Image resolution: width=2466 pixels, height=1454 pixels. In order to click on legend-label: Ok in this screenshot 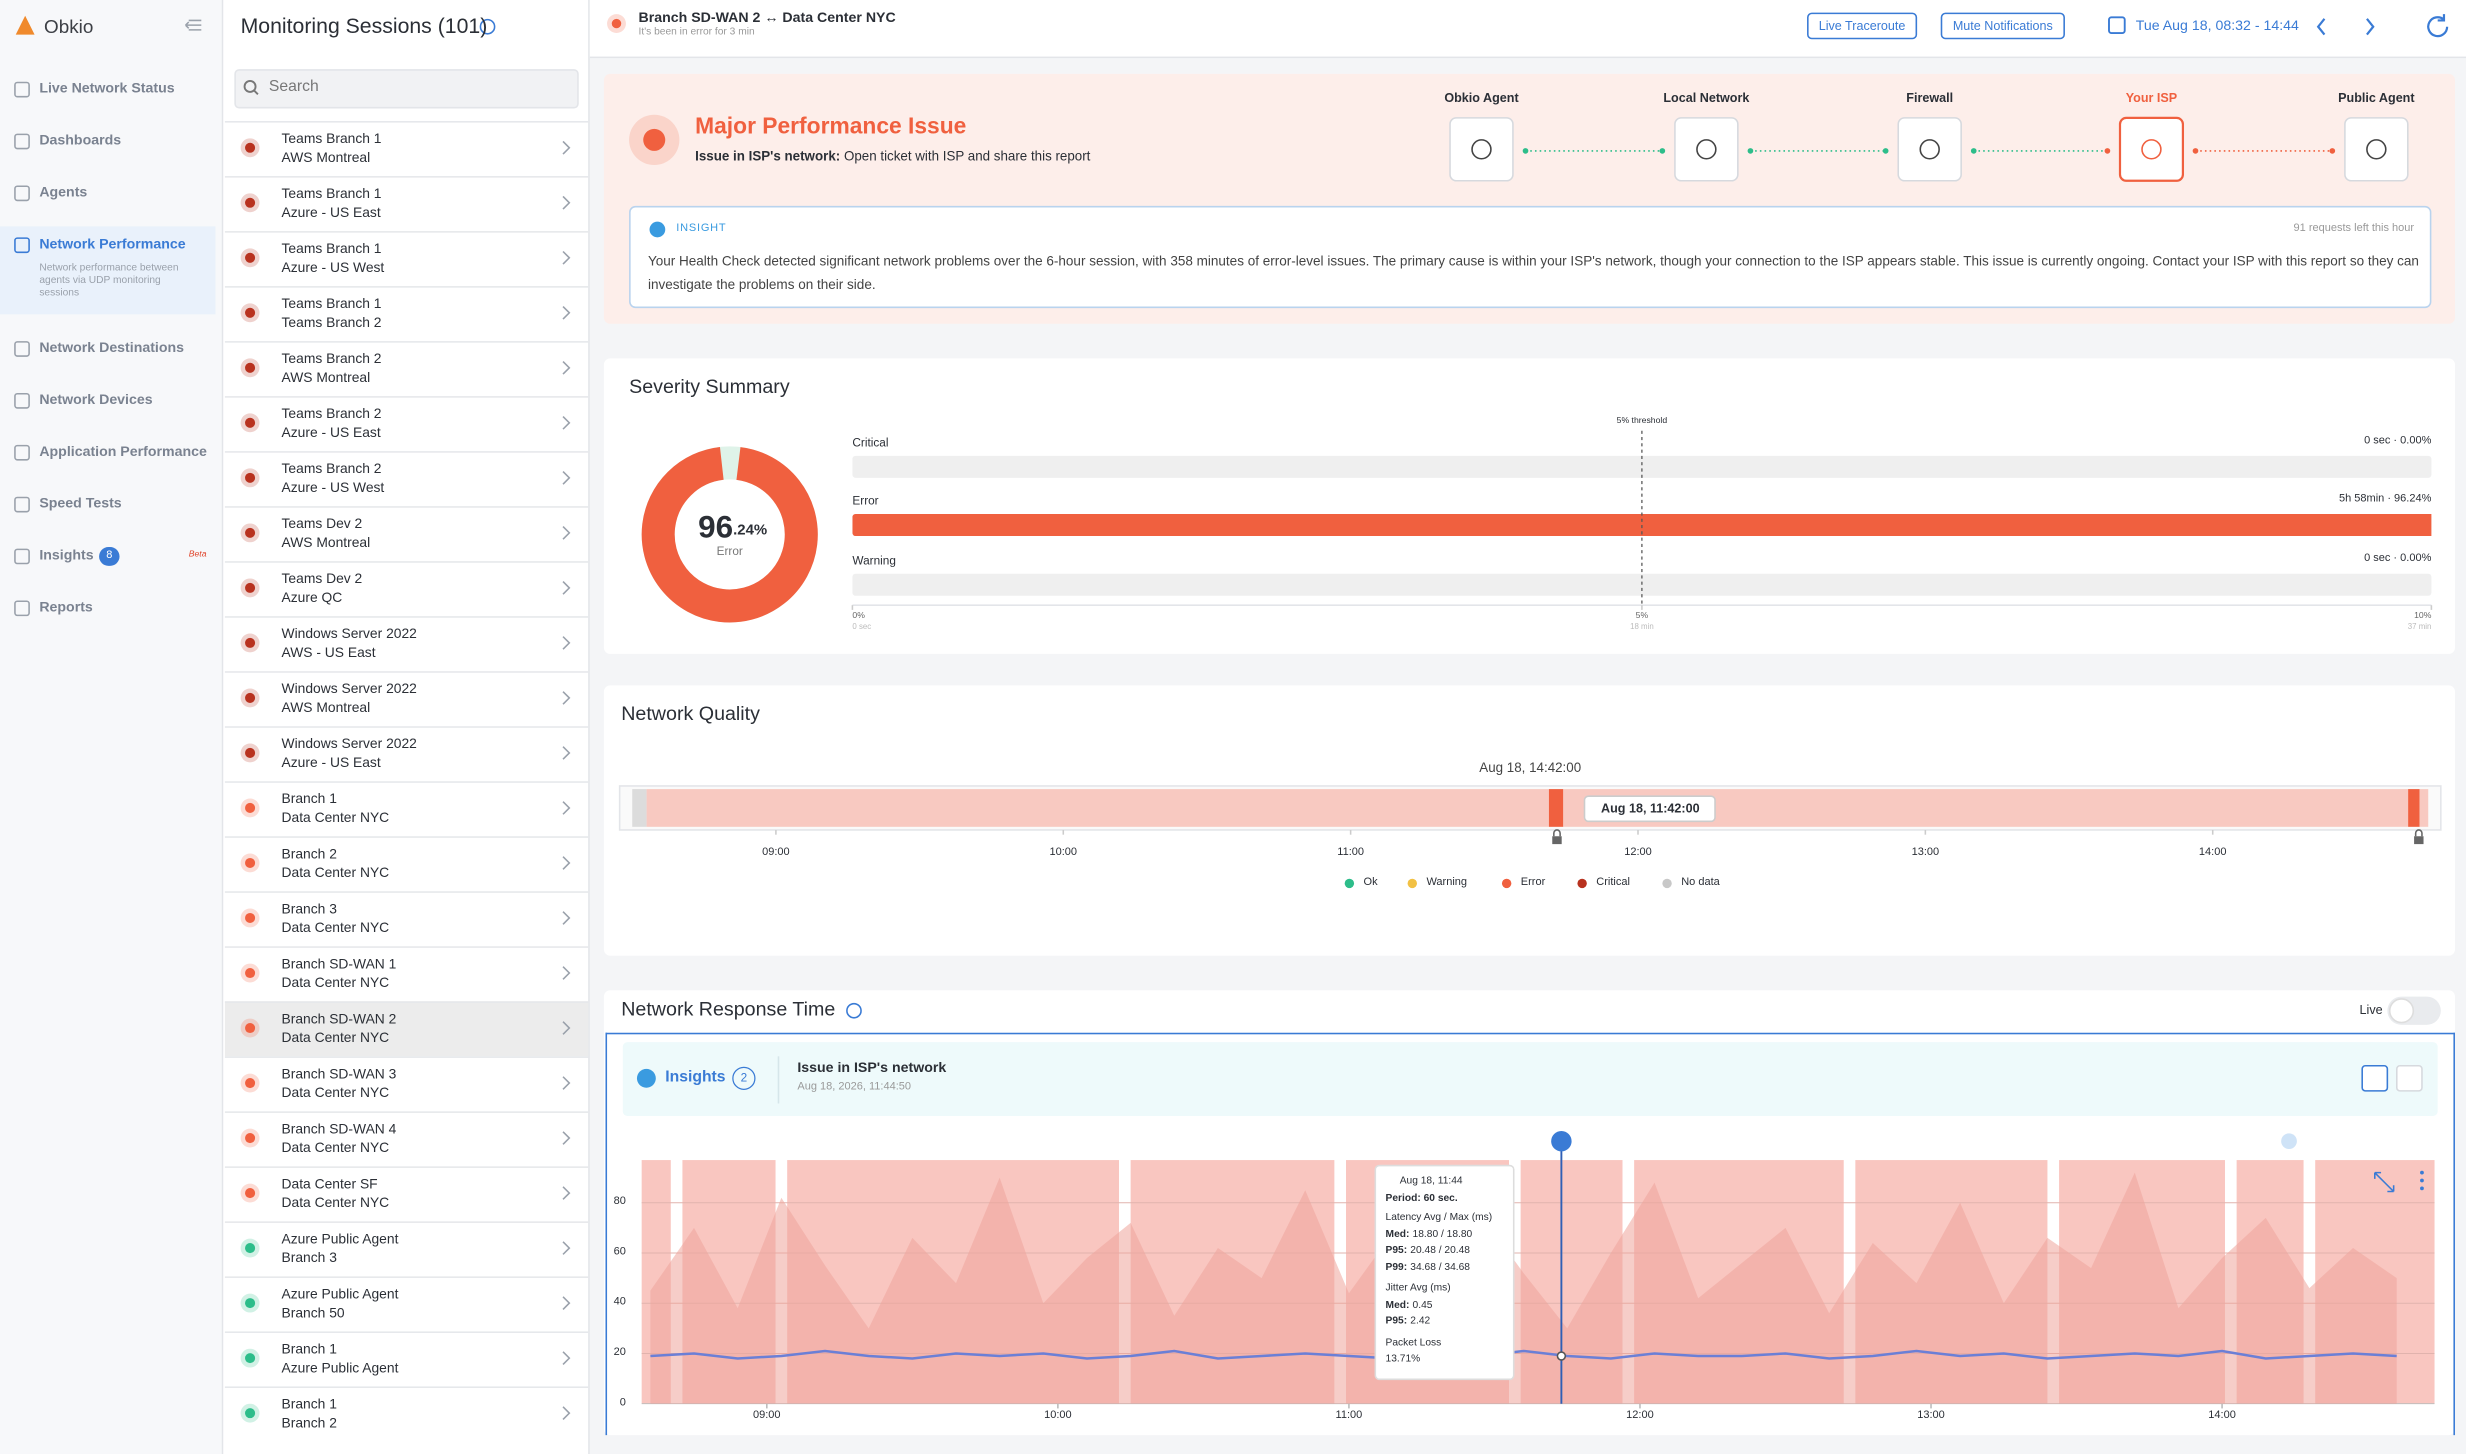, I will do `click(1370, 882)`.